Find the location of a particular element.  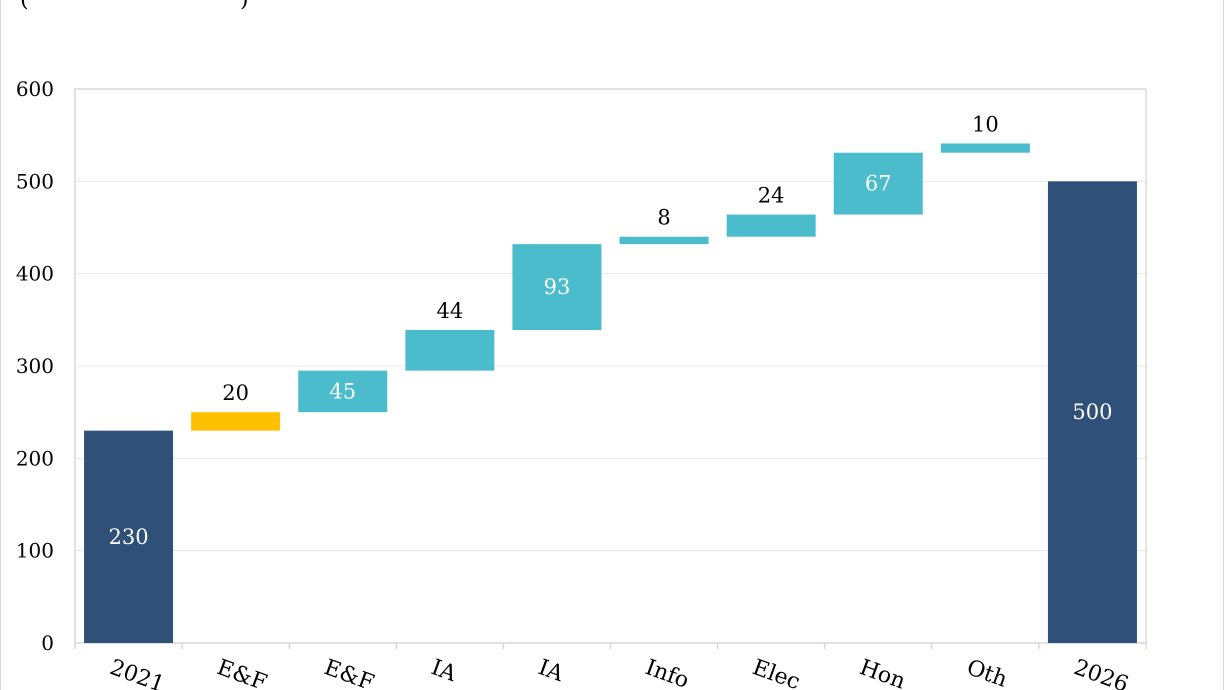

x-tick-label: Oth is located at coordinates (986, 672).